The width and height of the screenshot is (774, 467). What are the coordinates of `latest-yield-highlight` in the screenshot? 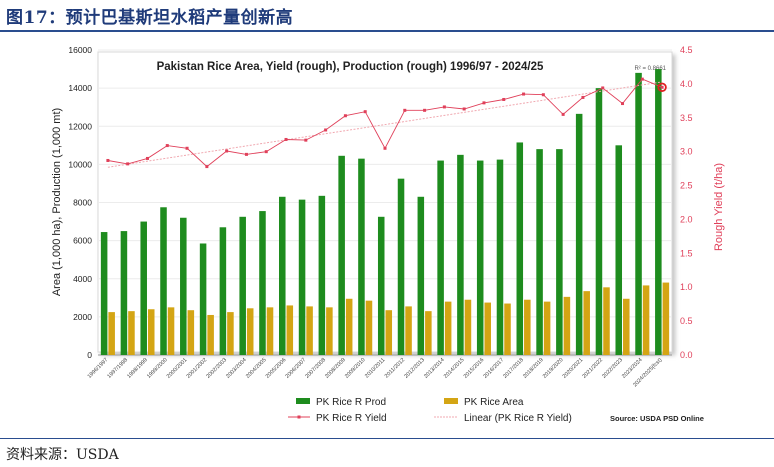 It's located at (662, 87).